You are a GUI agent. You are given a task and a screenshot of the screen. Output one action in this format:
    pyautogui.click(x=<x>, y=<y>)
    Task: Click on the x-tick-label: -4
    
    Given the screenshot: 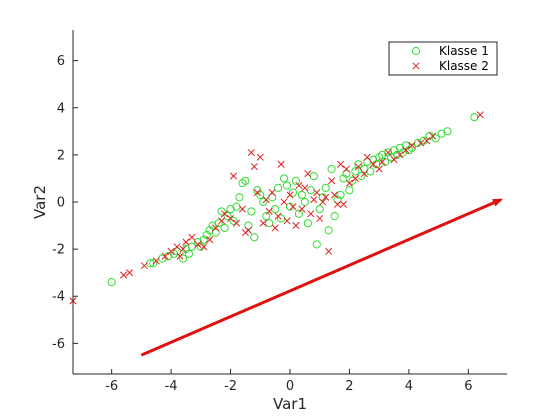 What is the action you would take?
    pyautogui.click(x=171, y=386)
    